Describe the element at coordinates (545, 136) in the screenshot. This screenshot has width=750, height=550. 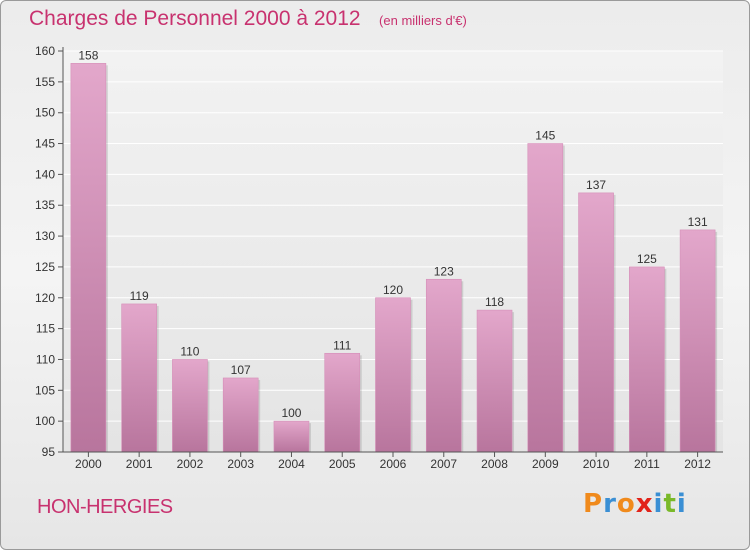
I see `data-label: 145` at that location.